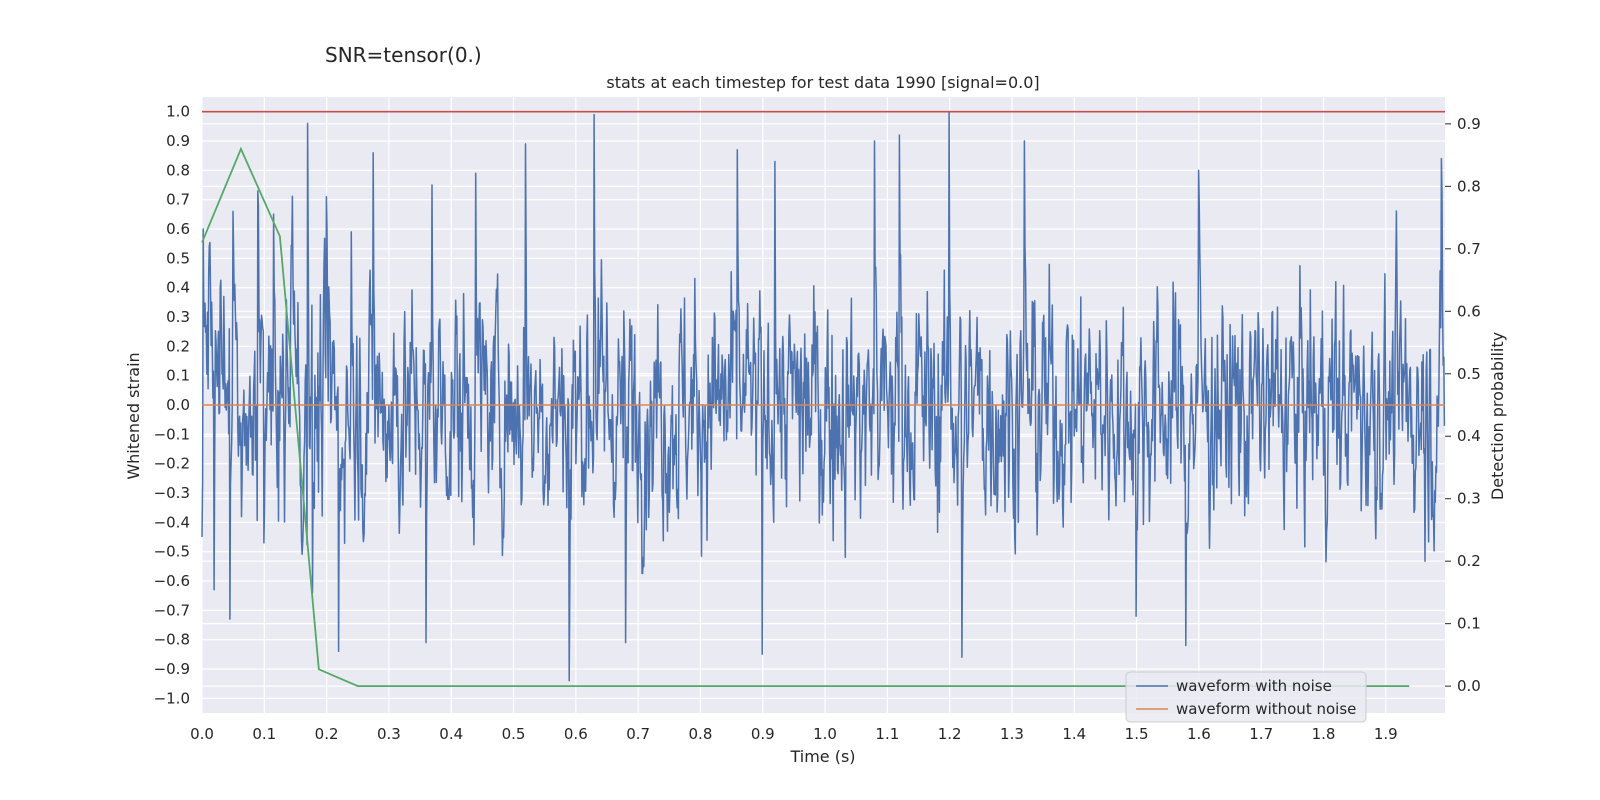 This screenshot has height=800, width=1600. I want to click on y2-tick-label: 0.3, so click(1469, 499).